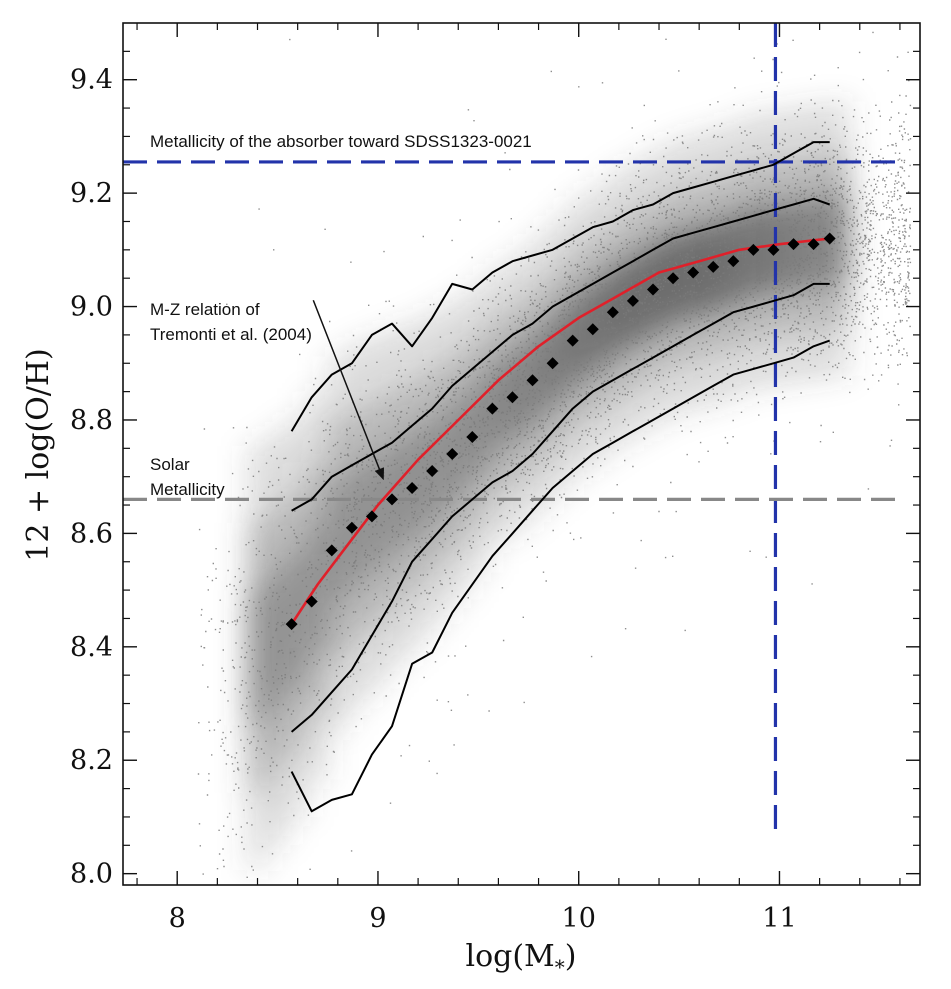 The width and height of the screenshot is (951, 989). I want to click on y-tick-label: 9.0, so click(91, 307).